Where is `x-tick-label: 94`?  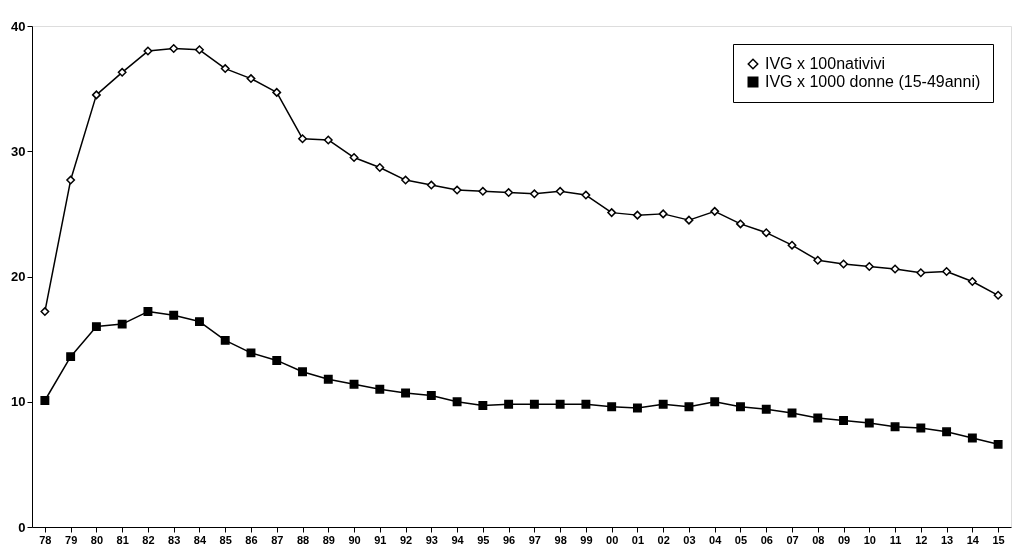 x-tick-label: 94 is located at coordinates (458, 539).